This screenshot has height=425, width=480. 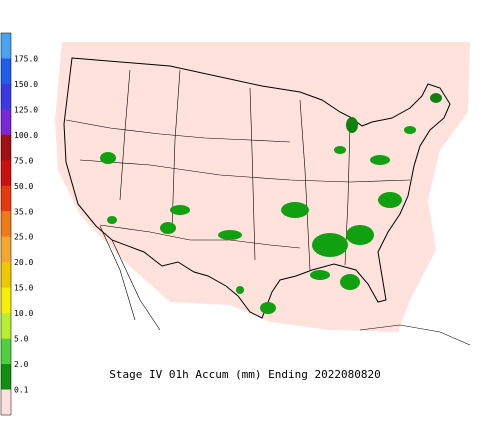 What do you see at coordinates (23, 211) in the screenshot?
I see `colorbar-label: 35.0` at bounding box center [23, 211].